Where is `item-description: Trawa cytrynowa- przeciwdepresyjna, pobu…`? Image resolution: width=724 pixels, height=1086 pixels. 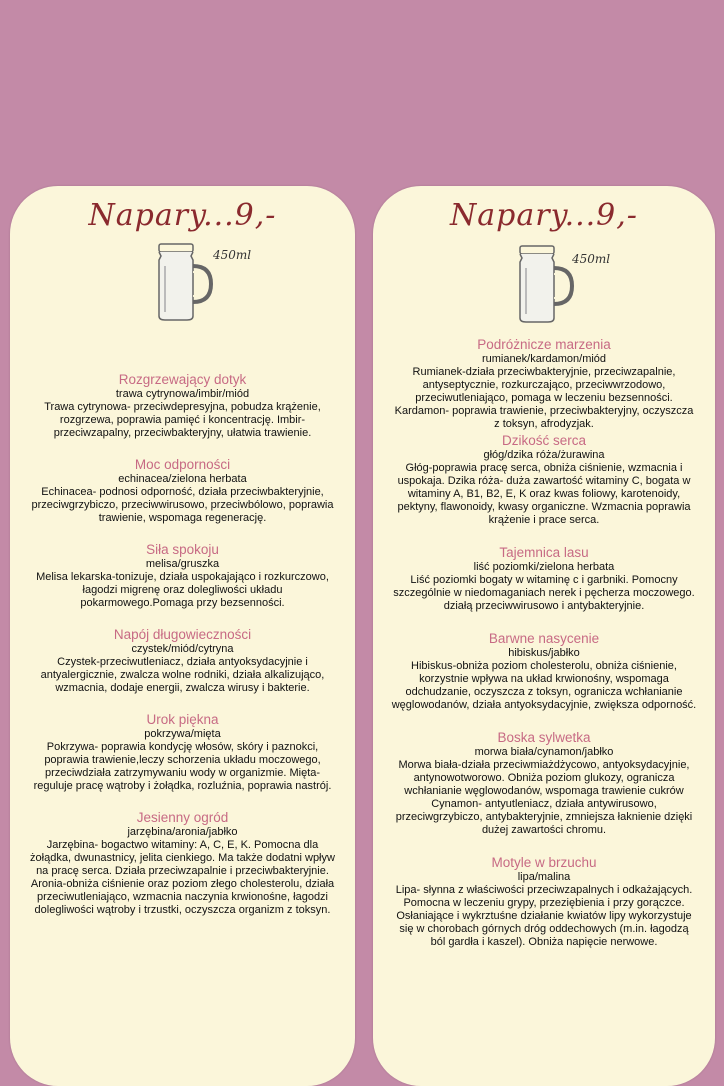 item-description: Trawa cytrynowa- przeciwdepresyjna, pobu… is located at coordinates (182, 420).